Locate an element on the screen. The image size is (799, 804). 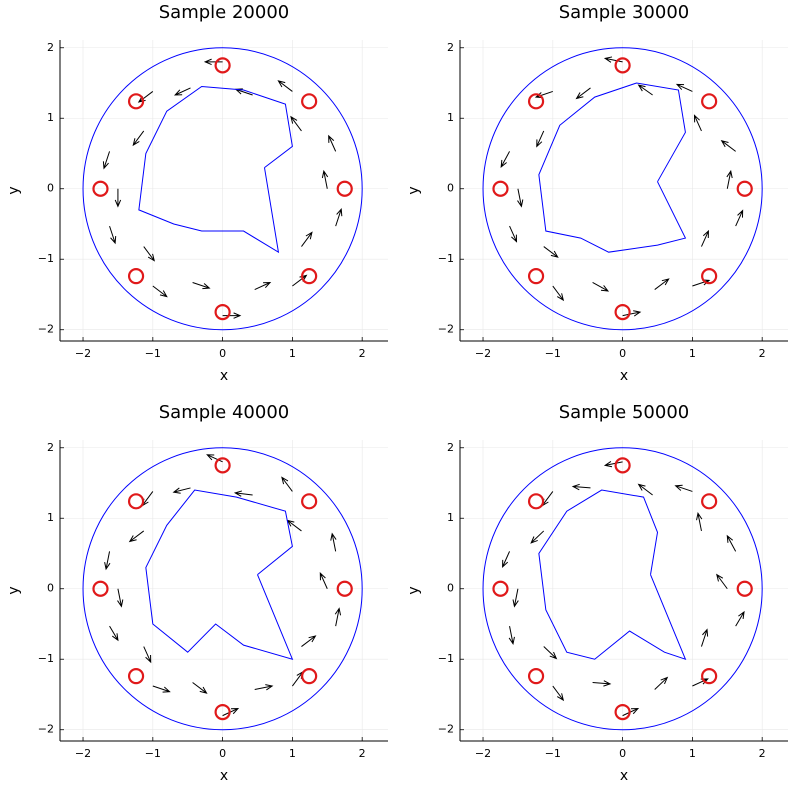
chart-title: Sample 50000 is located at coordinates (624, 412).